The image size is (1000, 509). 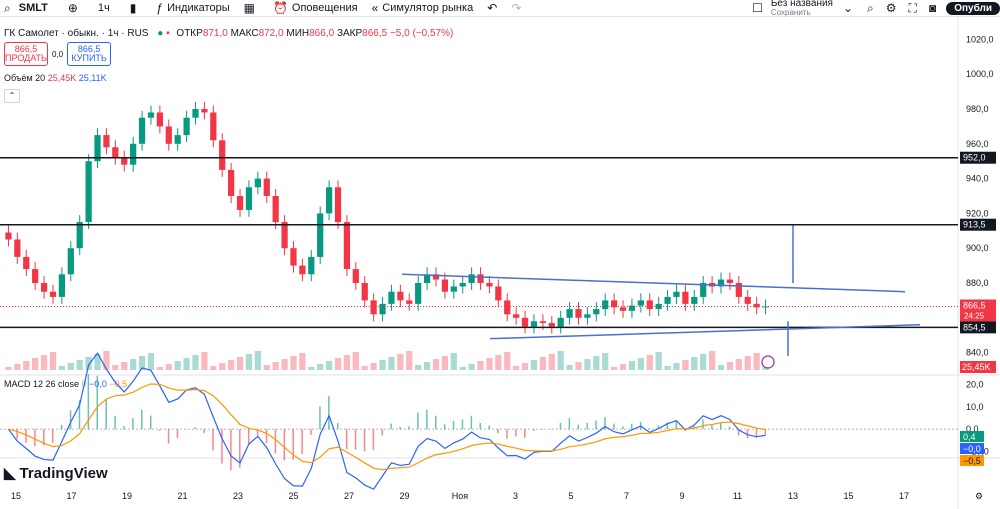 I want to click on save-layout: Без названия Сохранить, so click(x=801, y=8).